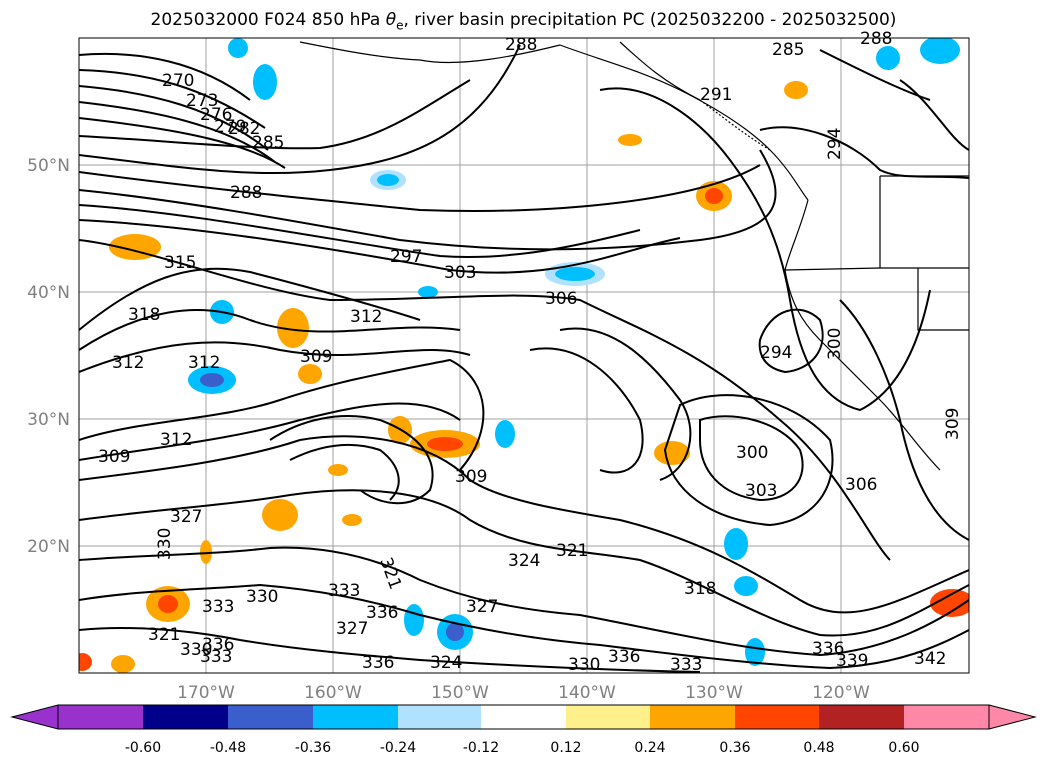 Image resolution: width=1047 pixels, height=767 pixels. Describe the element at coordinates (398, 748) in the screenshot. I see `colorbar-tick: -0.24` at that location.